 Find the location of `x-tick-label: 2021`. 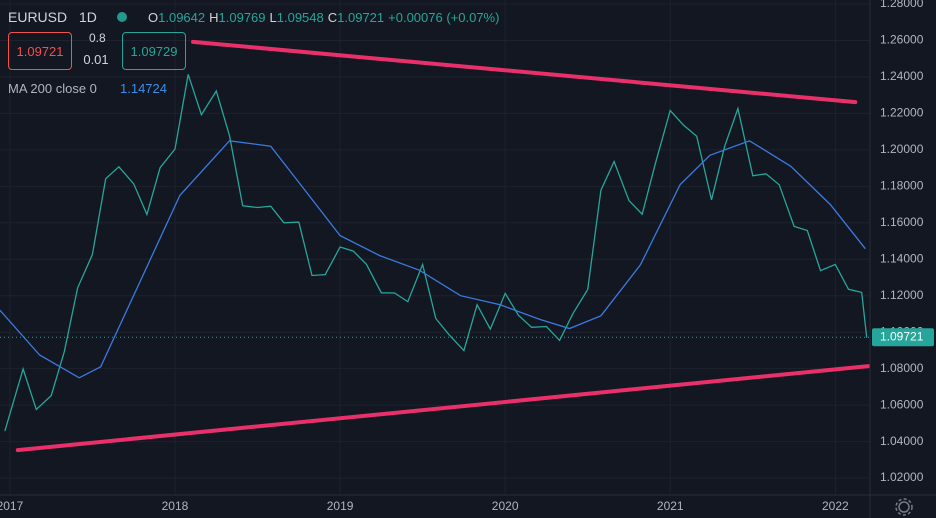

x-tick-label: 2021 is located at coordinates (670, 506).